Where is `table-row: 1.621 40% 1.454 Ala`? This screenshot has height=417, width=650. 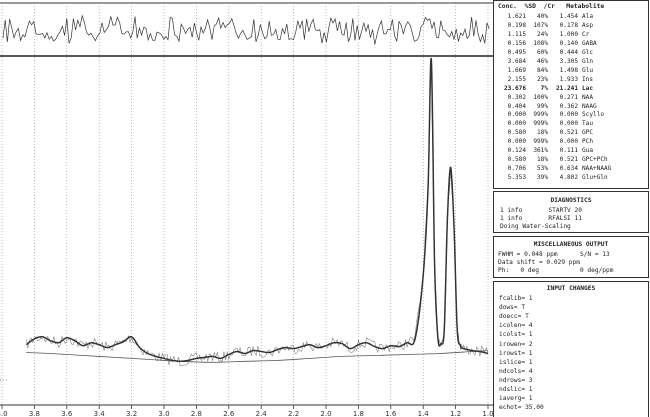 table-row: 1.621 40% 1.454 Ala is located at coordinates (545, 17).